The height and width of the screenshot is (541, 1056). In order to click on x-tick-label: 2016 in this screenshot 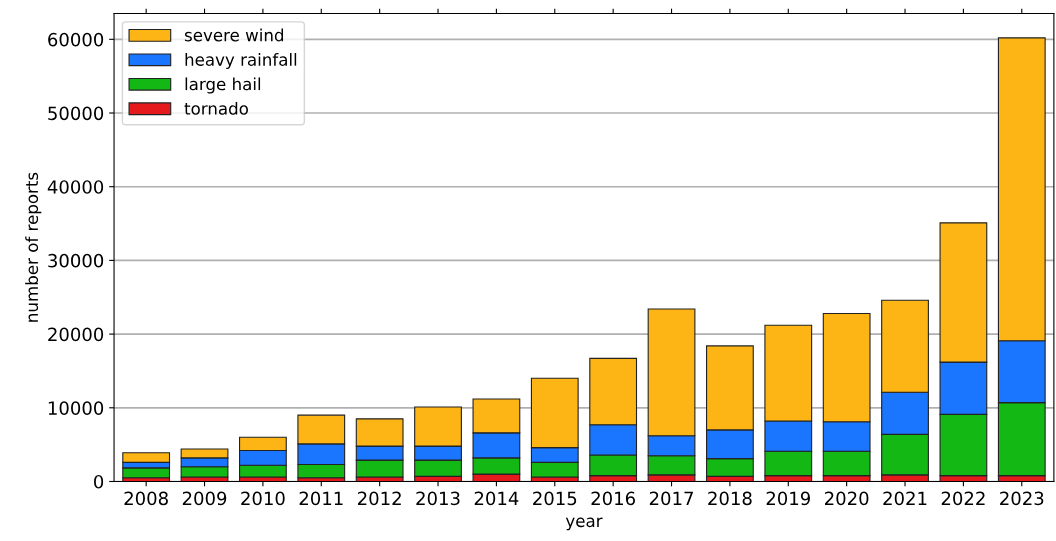, I will do `click(613, 498)`.